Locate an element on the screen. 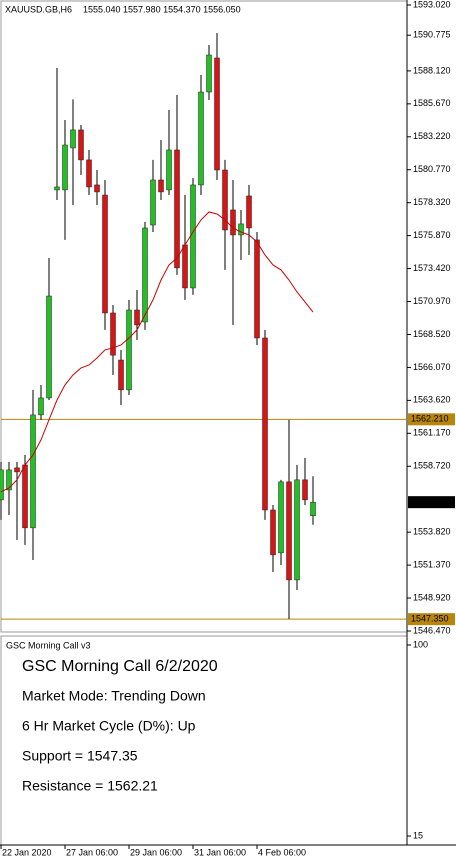 This screenshot has height=861, width=456. y-tick-label: 1561.170 is located at coordinates (432, 433).